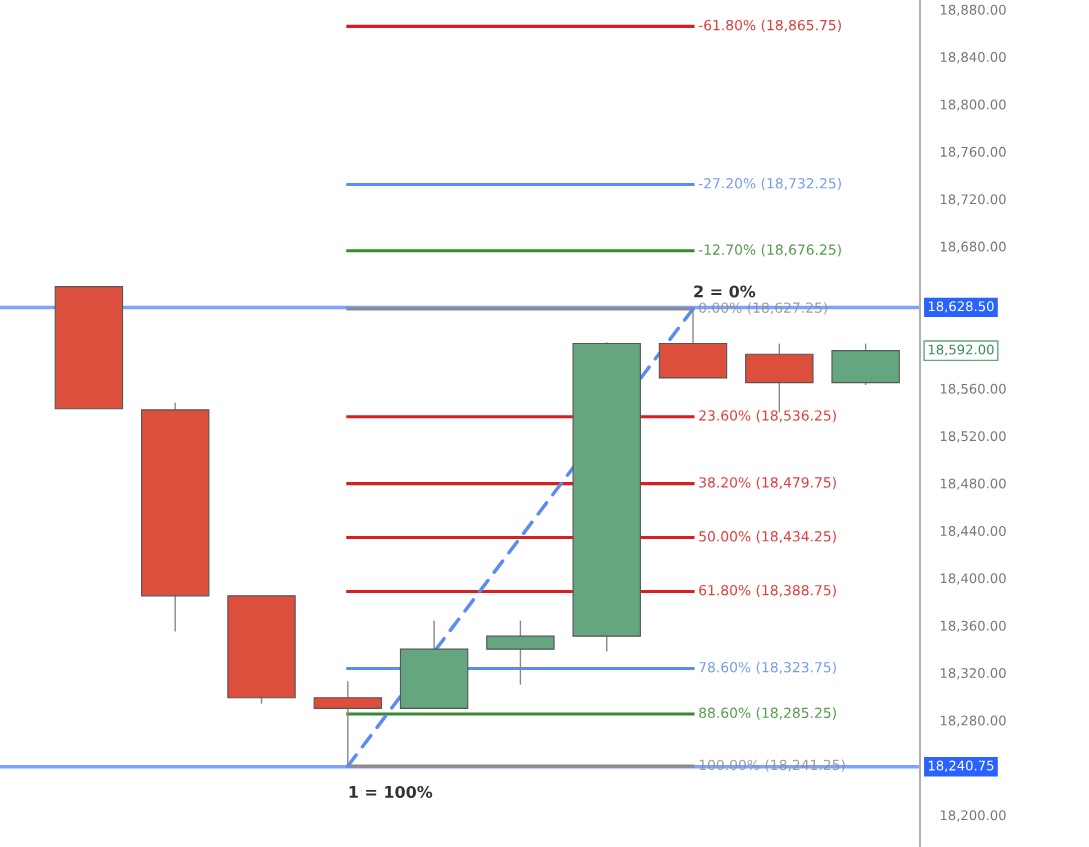 Image resolution: width=1089 pixels, height=847 pixels. Describe the element at coordinates (961, 350) in the screenshot. I see `text: 18,592.00` at that location.